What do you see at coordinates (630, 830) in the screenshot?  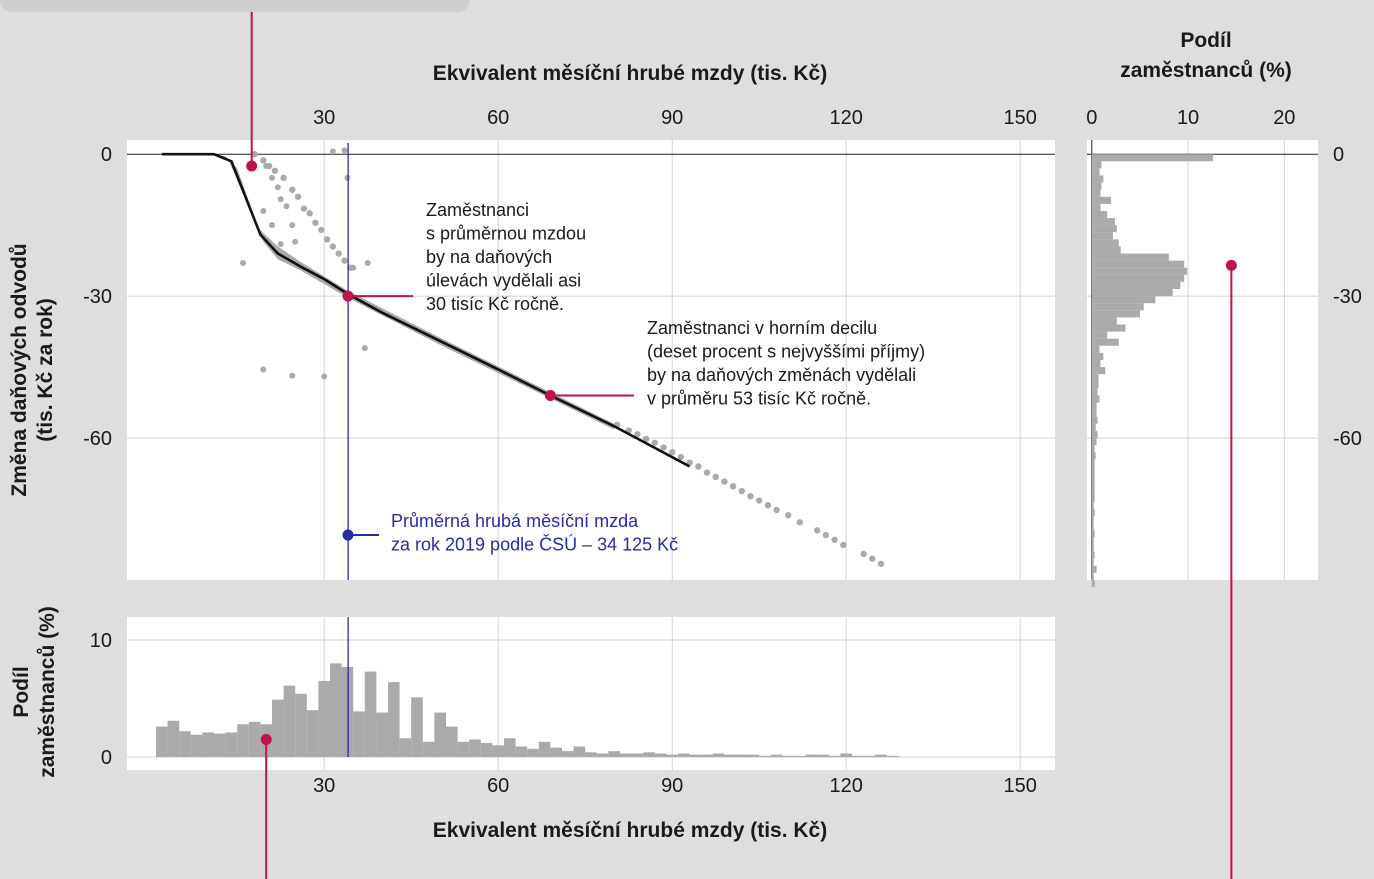 I see `bottom-x-axis-title: Ekvivalent měsíční hrubé mzdy (tis. Kč)` at bounding box center [630, 830].